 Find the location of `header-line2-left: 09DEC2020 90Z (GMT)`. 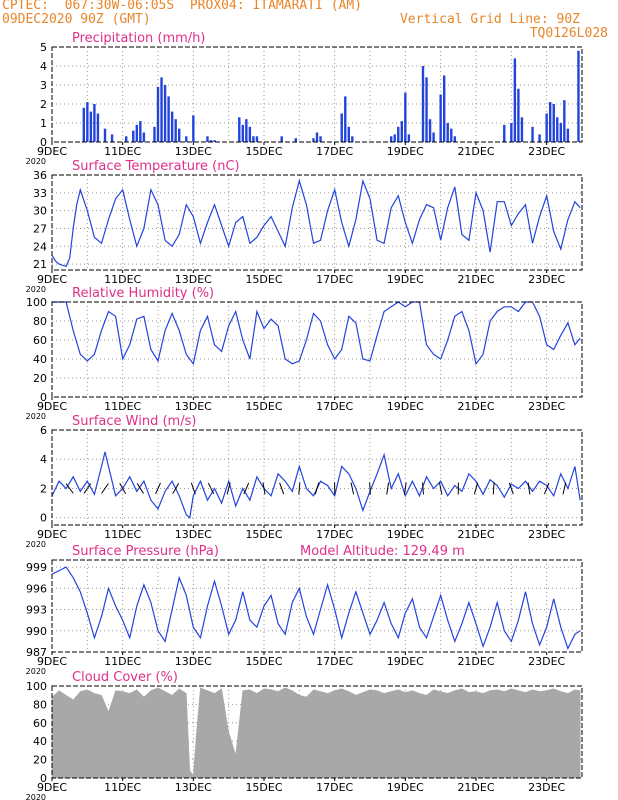

header-line2-left: 09DEC2020 90Z (GMT) is located at coordinates (76, 19).